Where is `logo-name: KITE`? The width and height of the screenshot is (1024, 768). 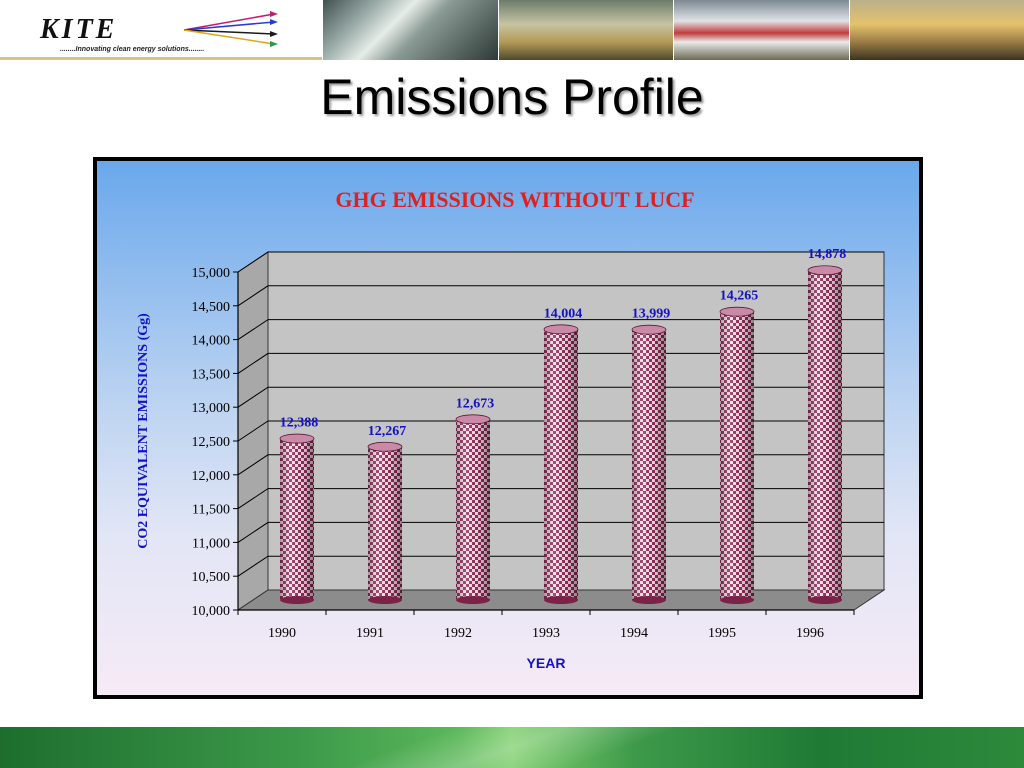
logo-name: KITE is located at coordinates (79, 29).